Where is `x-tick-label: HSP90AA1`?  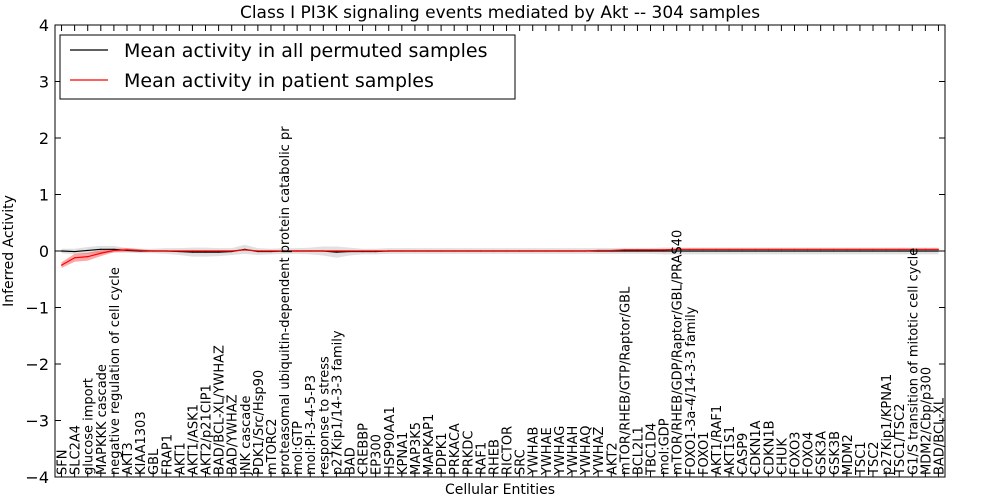
x-tick-label: HSP90AA1 is located at coordinates (390, 440).